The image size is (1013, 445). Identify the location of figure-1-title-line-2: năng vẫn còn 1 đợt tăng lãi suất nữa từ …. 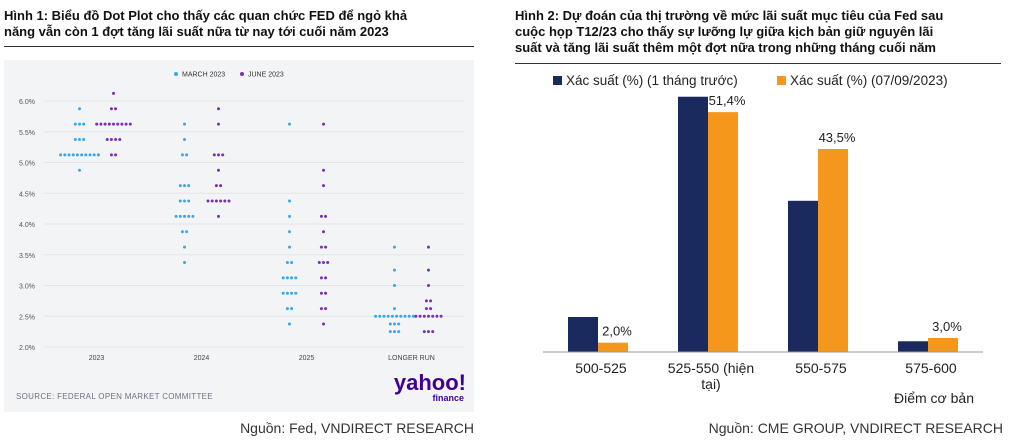
(196, 31).